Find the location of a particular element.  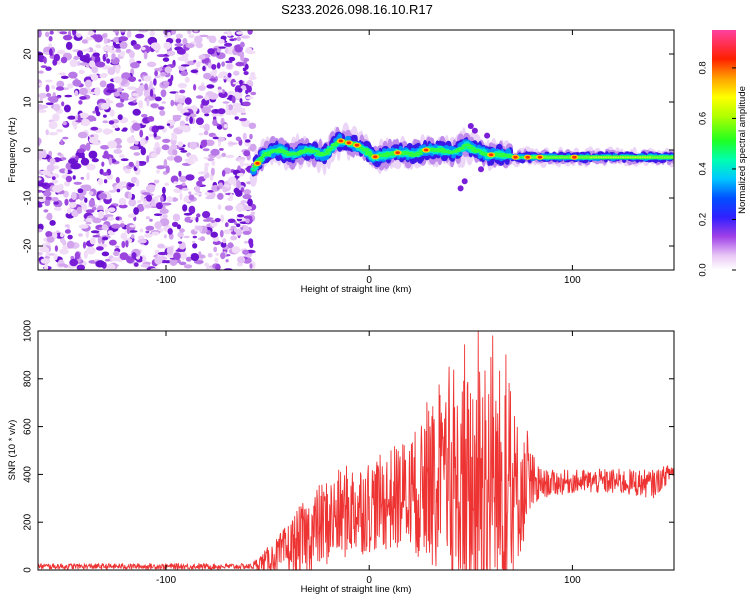

spectrogram-ytick-label: 20 is located at coordinates (28, 54).